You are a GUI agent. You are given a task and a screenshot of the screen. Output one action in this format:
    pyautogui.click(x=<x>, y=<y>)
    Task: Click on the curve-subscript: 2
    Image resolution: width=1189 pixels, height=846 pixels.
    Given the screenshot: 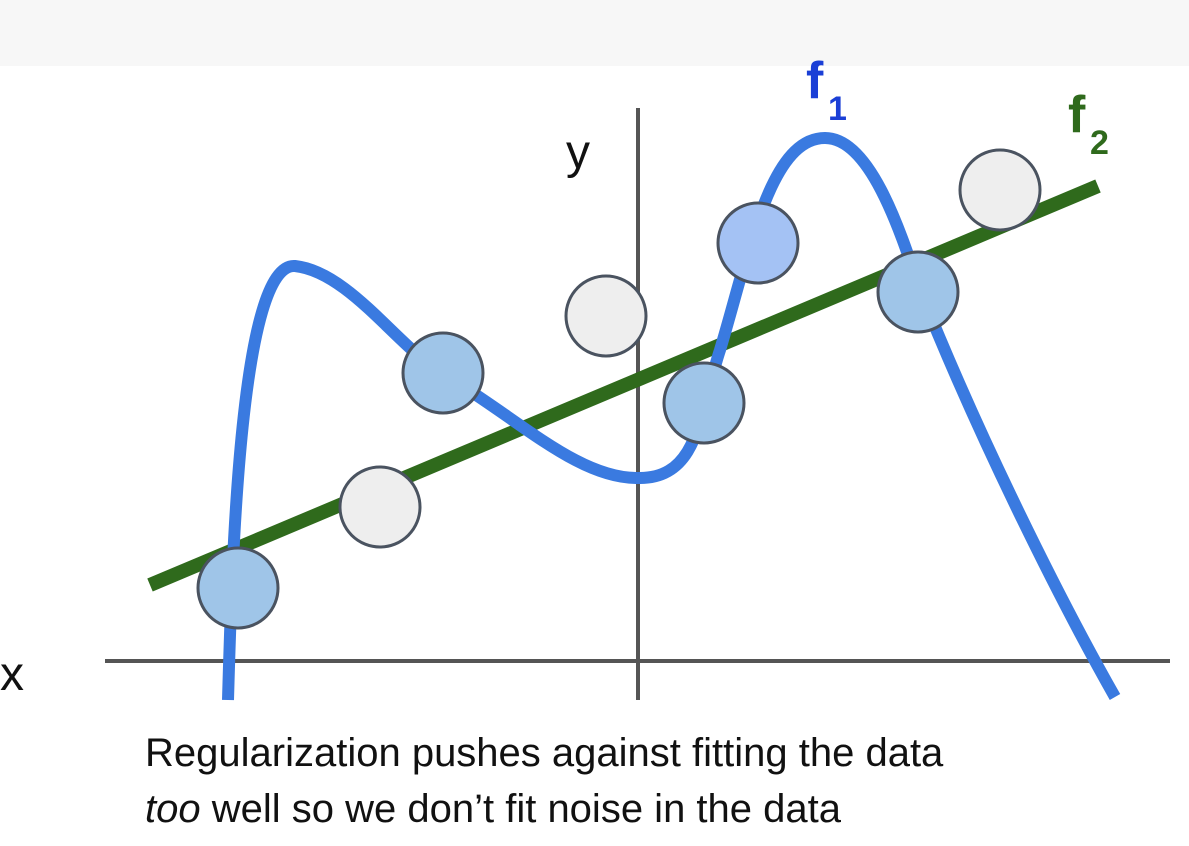 What is the action you would take?
    pyautogui.click(x=1099, y=143)
    